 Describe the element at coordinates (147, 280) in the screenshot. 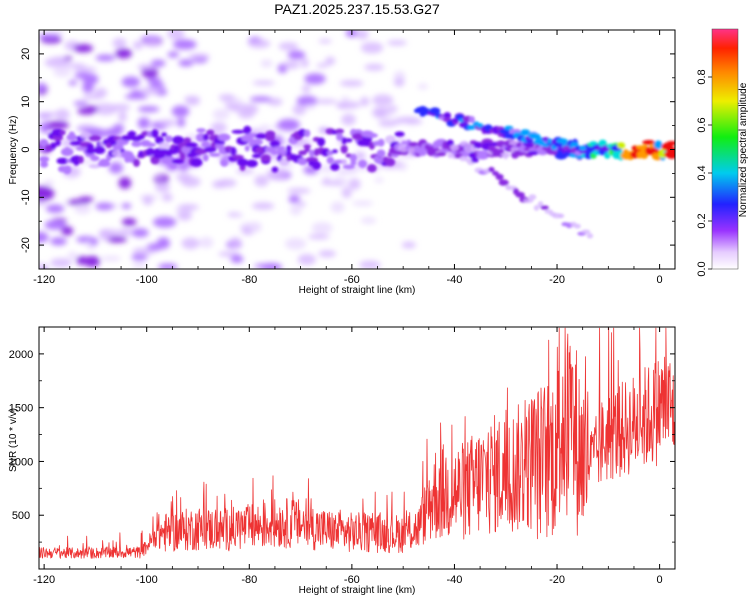

I see `spectrogram-x-tick-label: -100` at that location.